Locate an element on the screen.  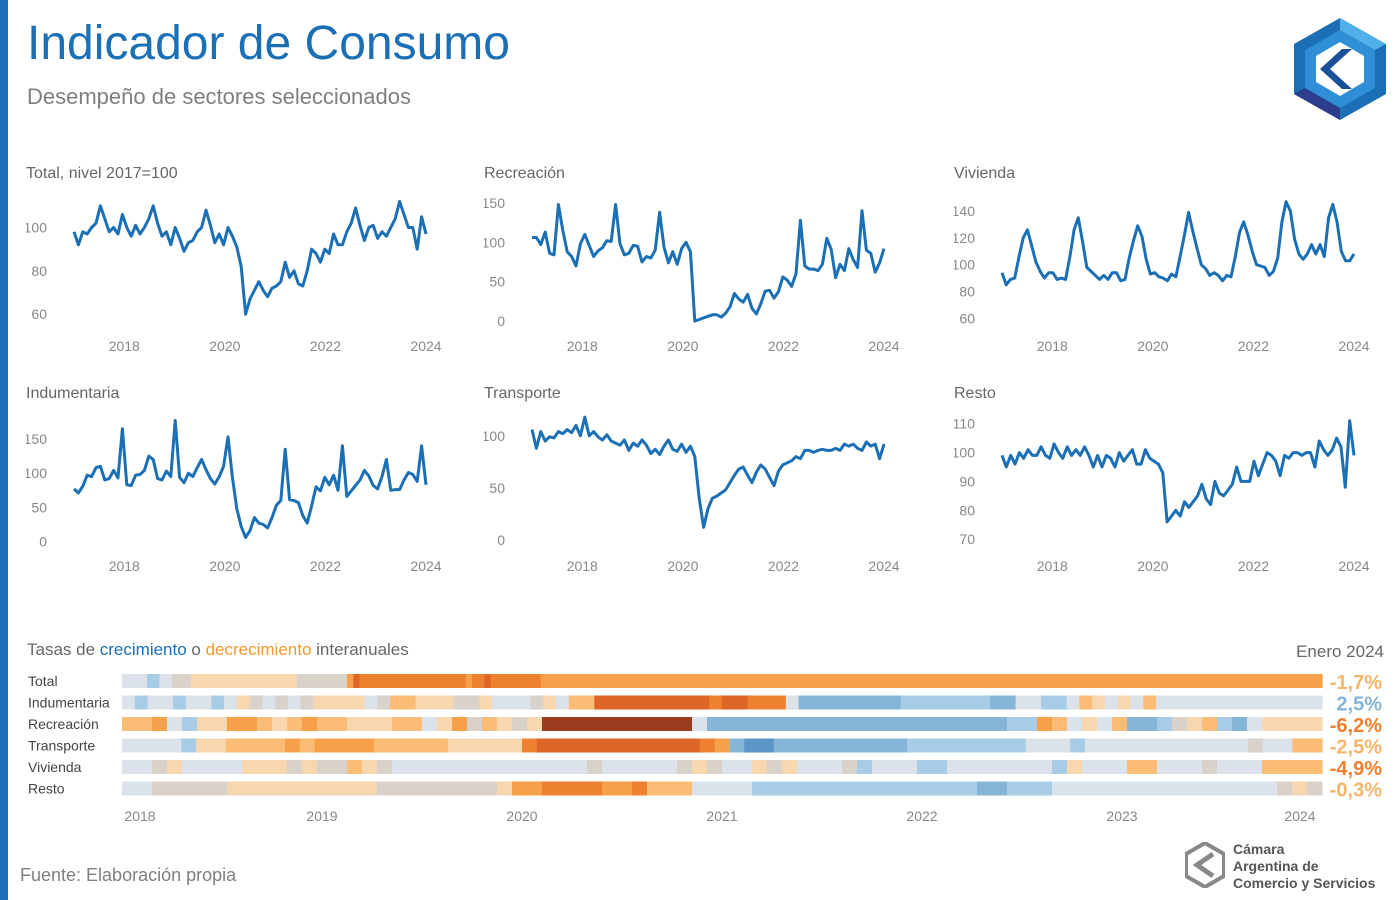
line-chart: 60 80 100 2018 2020 2022 2024 is located at coordinates (234, 277).